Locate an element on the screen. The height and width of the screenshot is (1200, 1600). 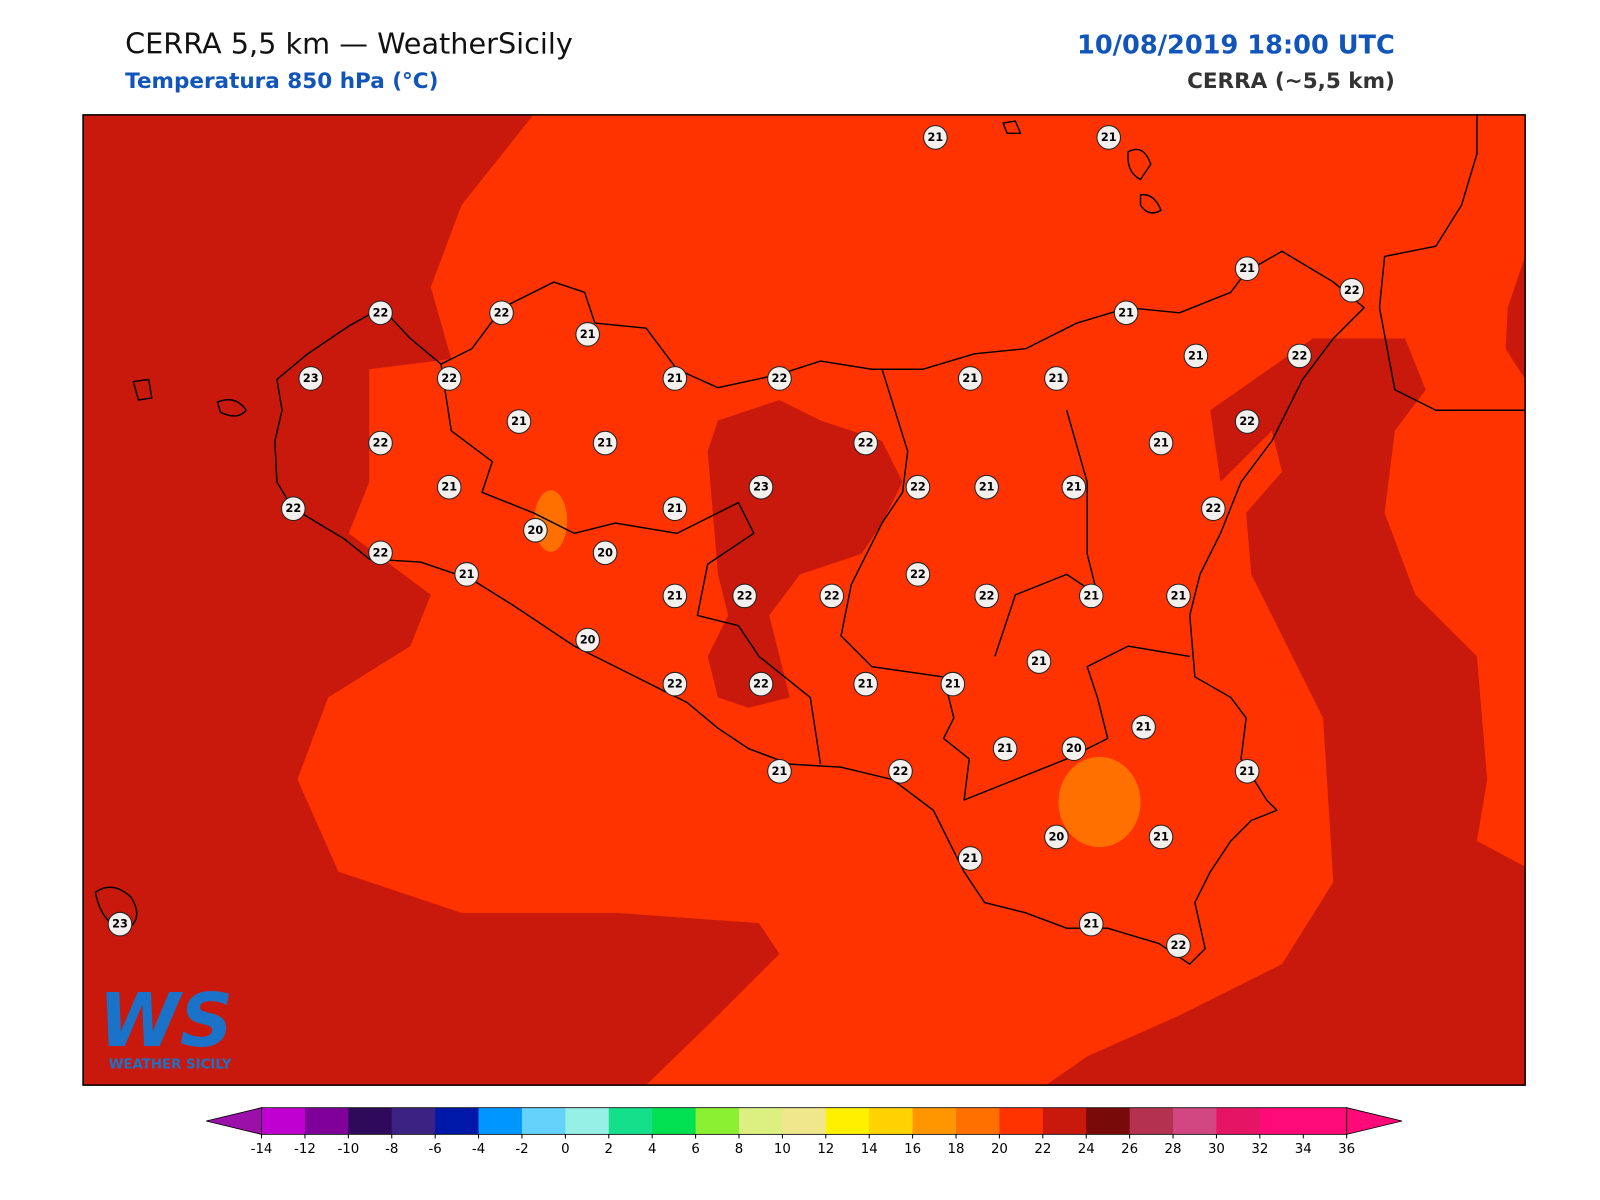
colorbar-tick-label: 34 is located at coordinates (1303, 1149).